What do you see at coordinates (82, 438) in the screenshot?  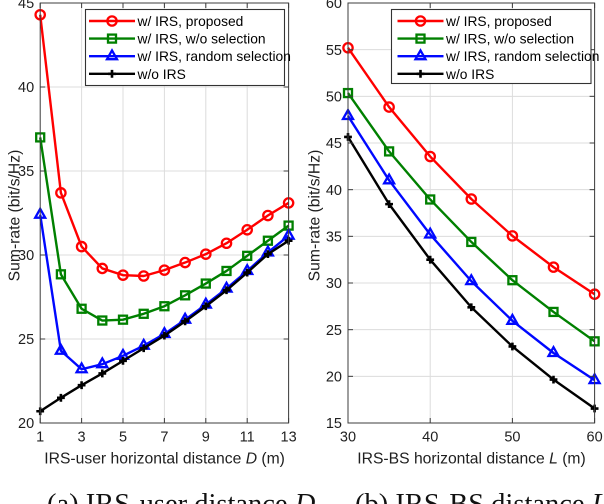 I see `svg-text: 3` at bounding box center [82, 438].